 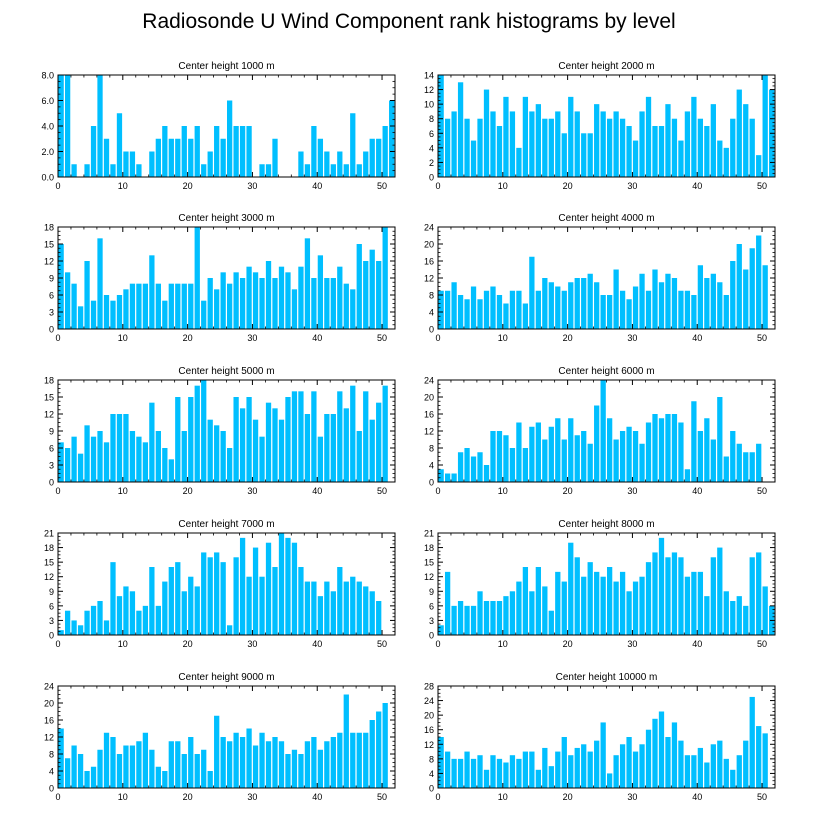 What do you see at coordinates (429, 716) in the screenshot?
I see `y-tick-label: 20` at bounding box center [429, 716].